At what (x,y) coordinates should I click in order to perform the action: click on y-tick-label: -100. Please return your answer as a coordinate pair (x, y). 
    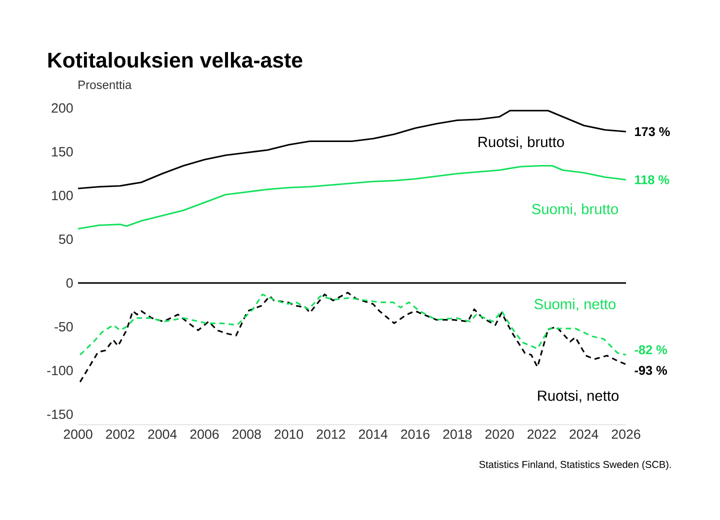
    Looking at the image, I should click on (60, 371).